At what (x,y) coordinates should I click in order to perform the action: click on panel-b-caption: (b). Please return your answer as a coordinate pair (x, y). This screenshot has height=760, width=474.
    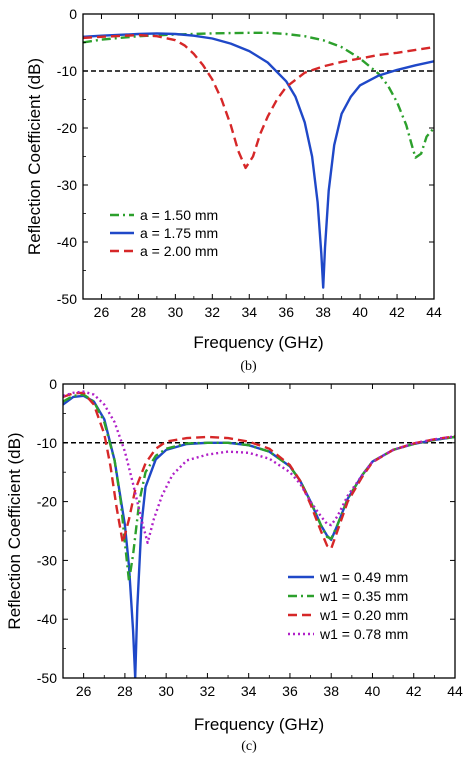
    Looking at the image, I should click on (248, 366).